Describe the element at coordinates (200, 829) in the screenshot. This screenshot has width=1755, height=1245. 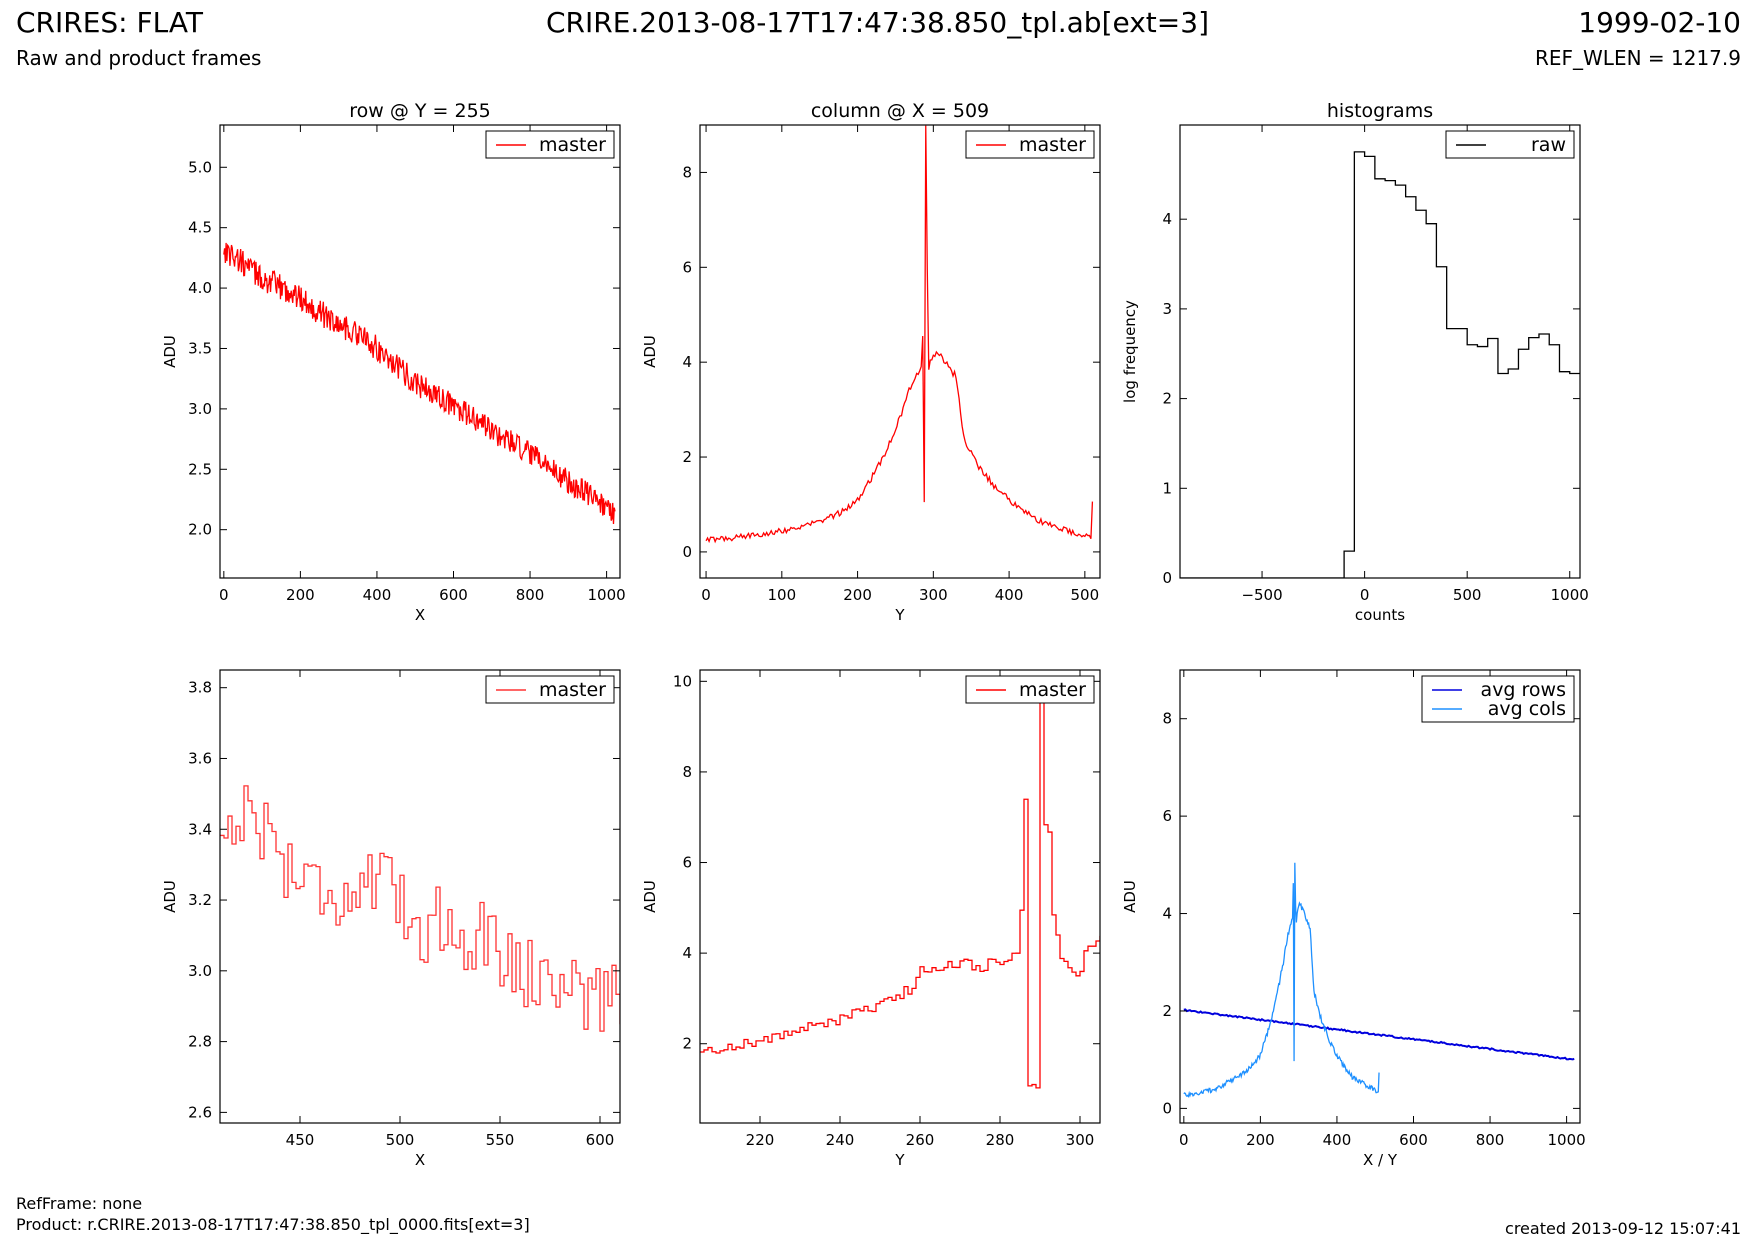
I see `y-tick-label: 3.4` at that location.